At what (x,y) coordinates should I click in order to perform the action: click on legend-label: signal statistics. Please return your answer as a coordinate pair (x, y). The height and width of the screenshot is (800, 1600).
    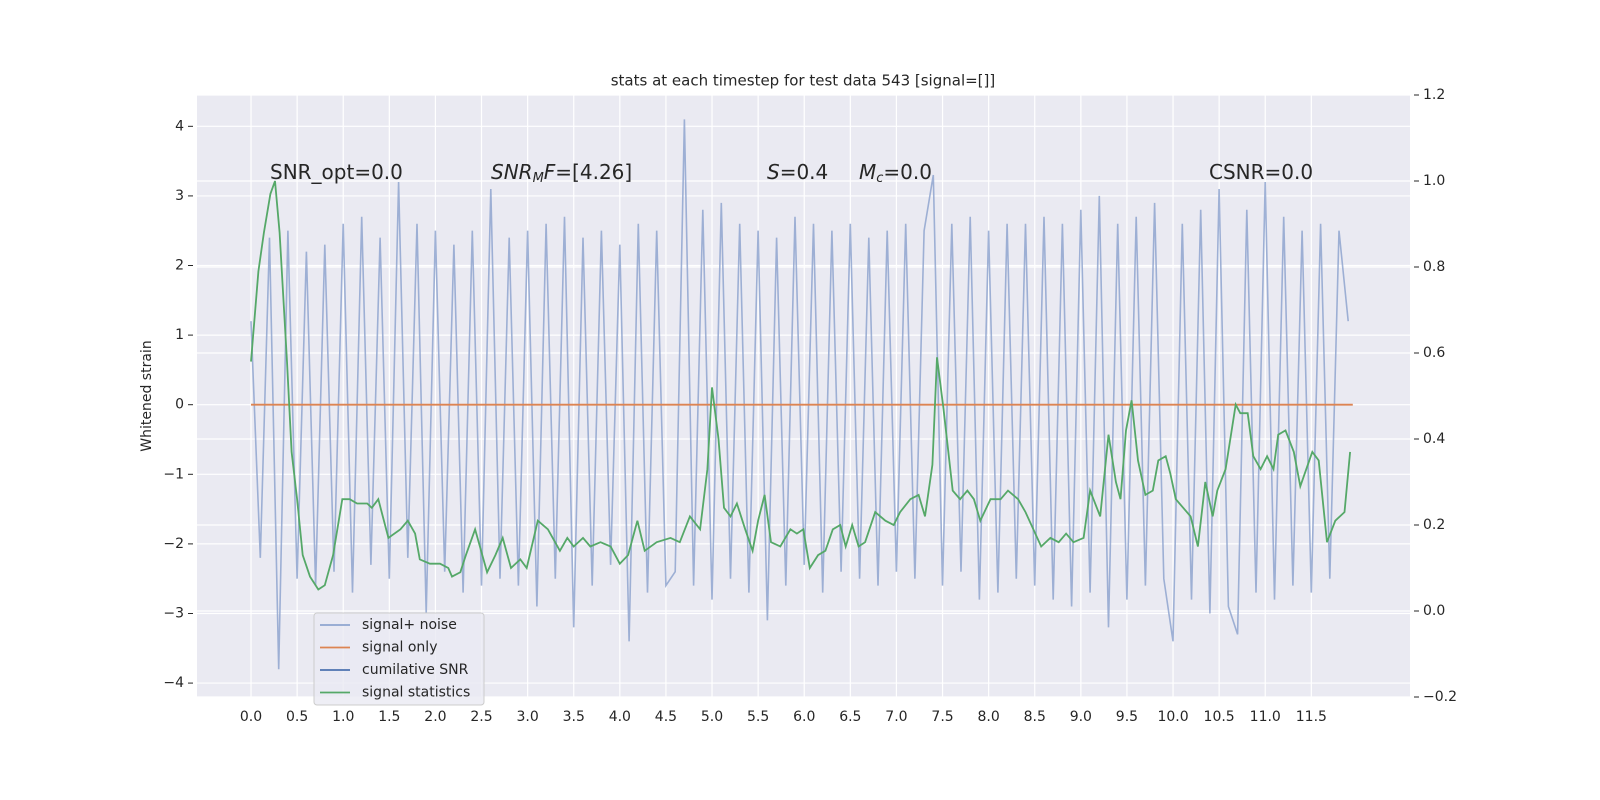
    Looking at the image, I should click on (416, 693).